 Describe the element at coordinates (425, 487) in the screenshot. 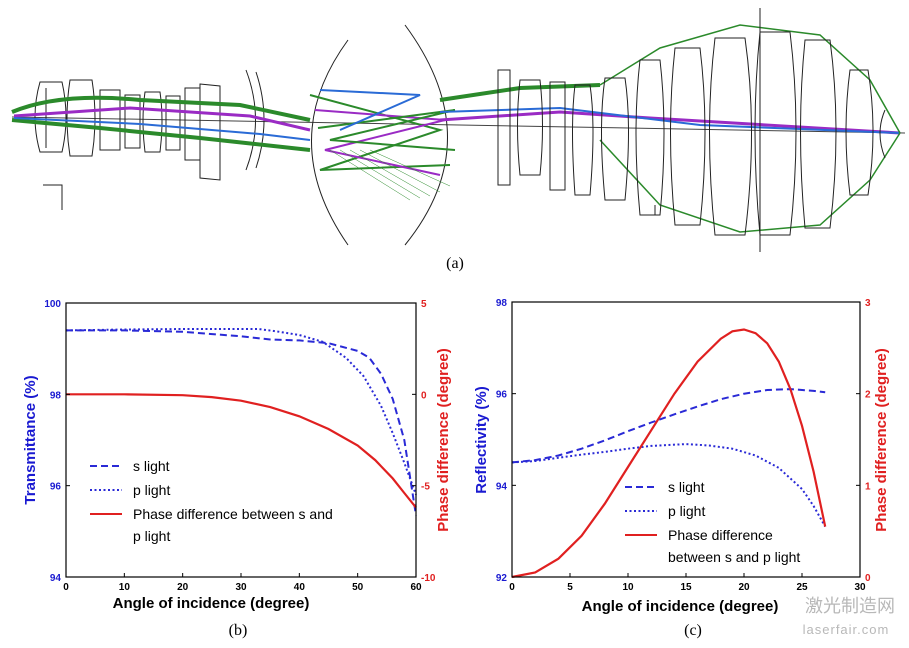

I see `panel-b-y2-tick-label: -5` at that location.